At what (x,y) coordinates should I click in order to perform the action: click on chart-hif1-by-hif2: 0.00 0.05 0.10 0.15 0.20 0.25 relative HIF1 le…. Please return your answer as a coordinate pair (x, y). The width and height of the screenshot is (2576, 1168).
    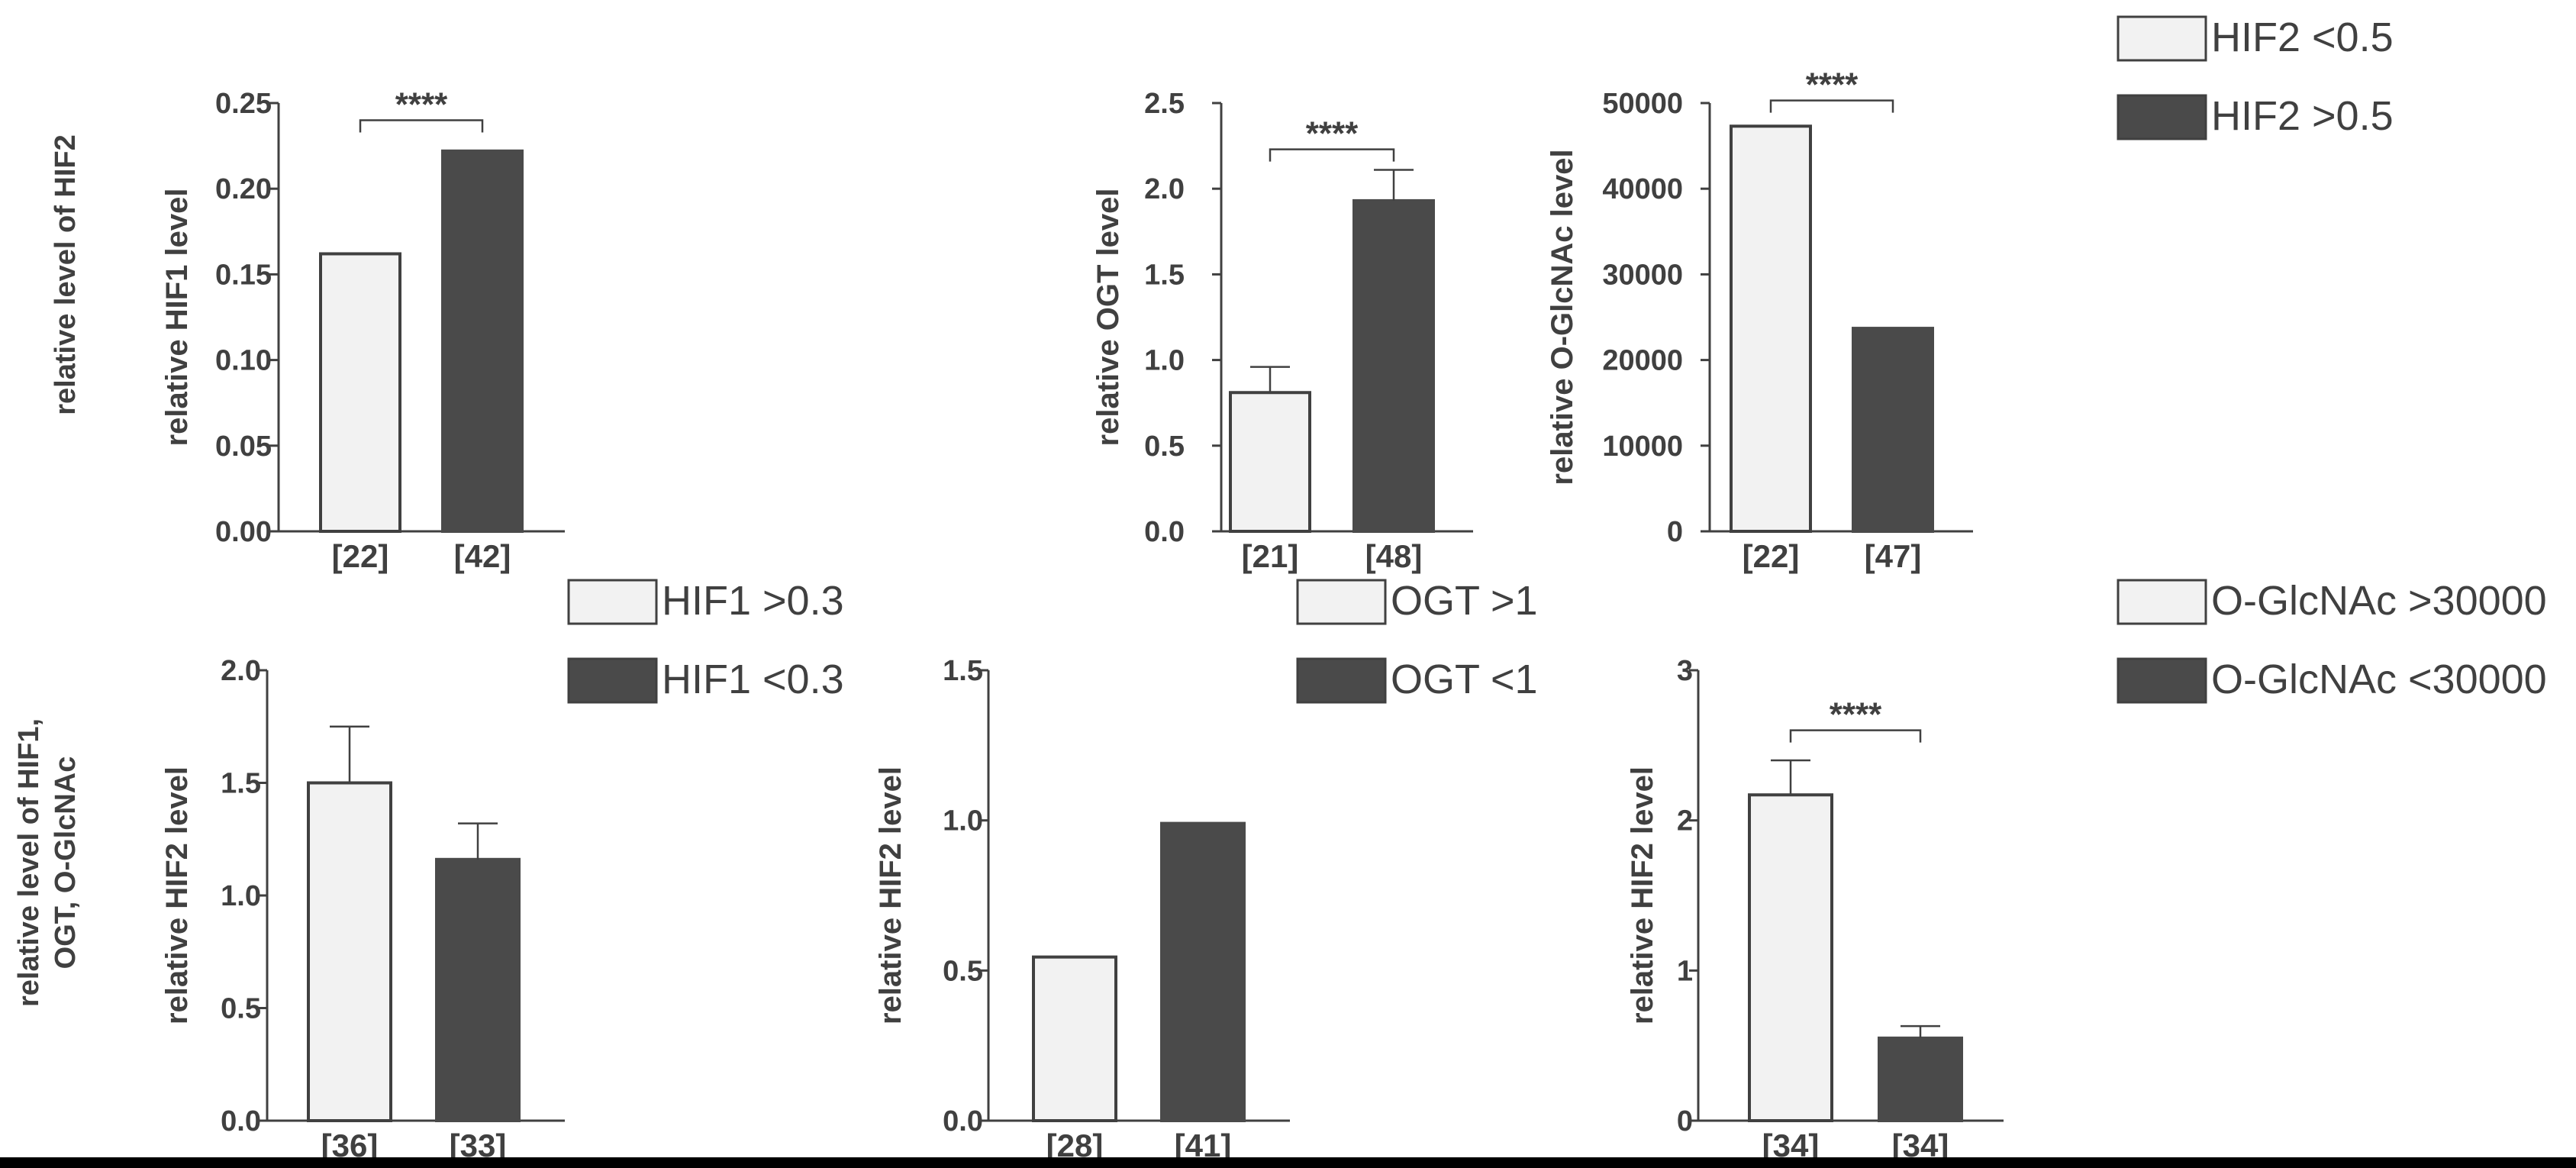
    Looking at the image, I should click on (363, 330).